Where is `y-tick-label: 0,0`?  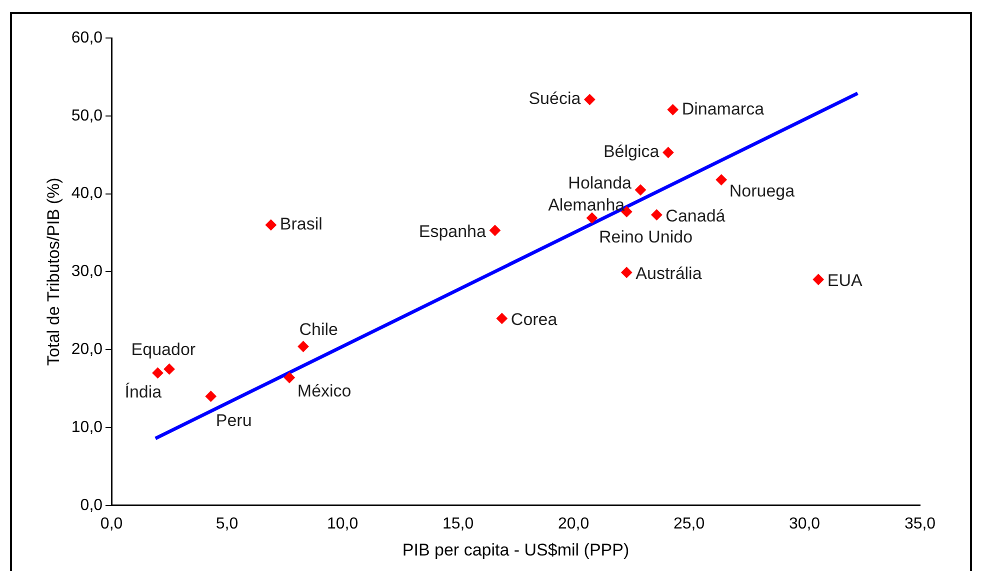 y-tick-label: 0,0 is located at coordinates (91, 505).